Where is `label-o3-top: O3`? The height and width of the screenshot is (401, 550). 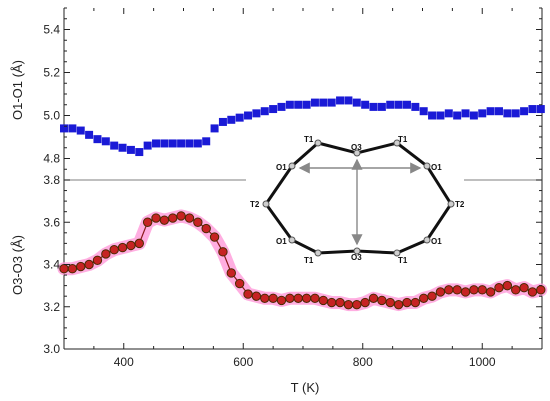 label-o3-top: O3 is located at coordinates (356, 147).